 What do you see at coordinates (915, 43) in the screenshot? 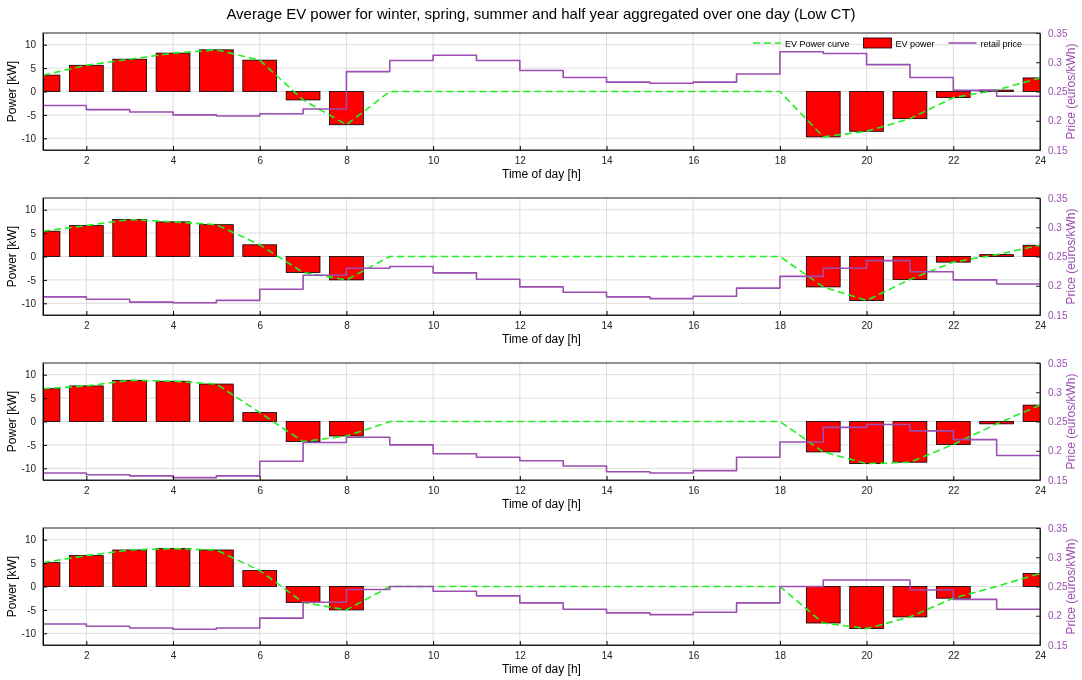
I see `legend-label: EV power` at bounding box center [915, 43].